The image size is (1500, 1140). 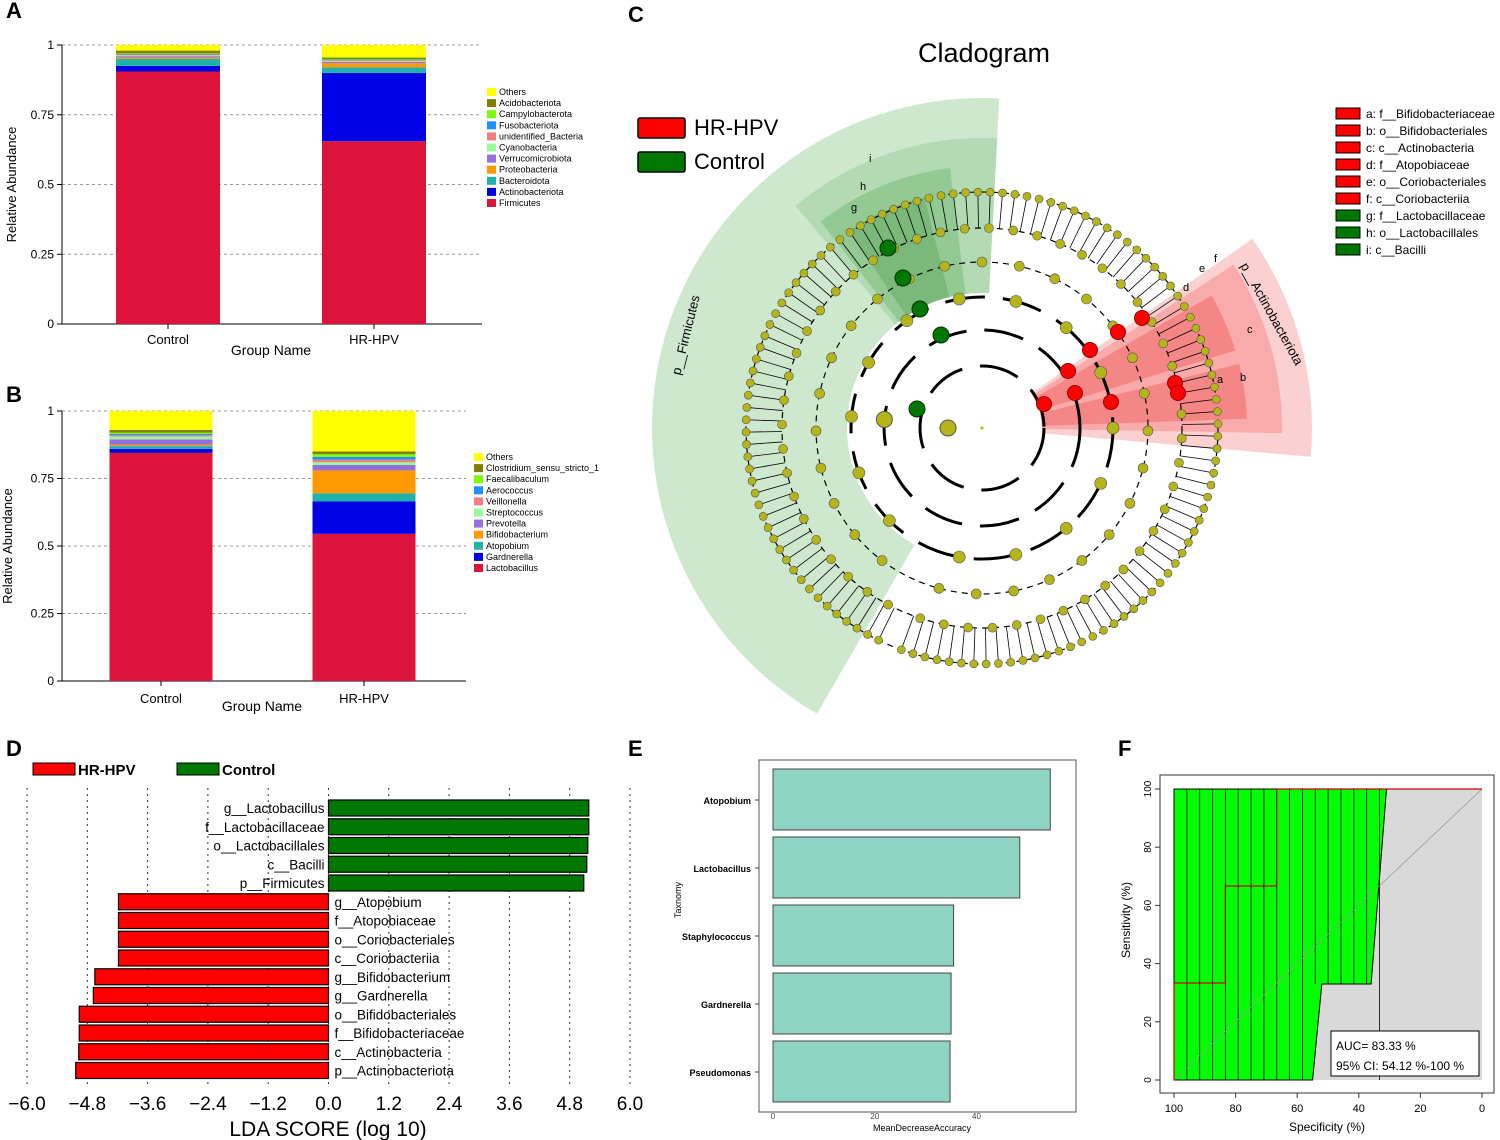 I want to click on bar-label: p__Actinobacteriota, so click(x=395, y=1071).